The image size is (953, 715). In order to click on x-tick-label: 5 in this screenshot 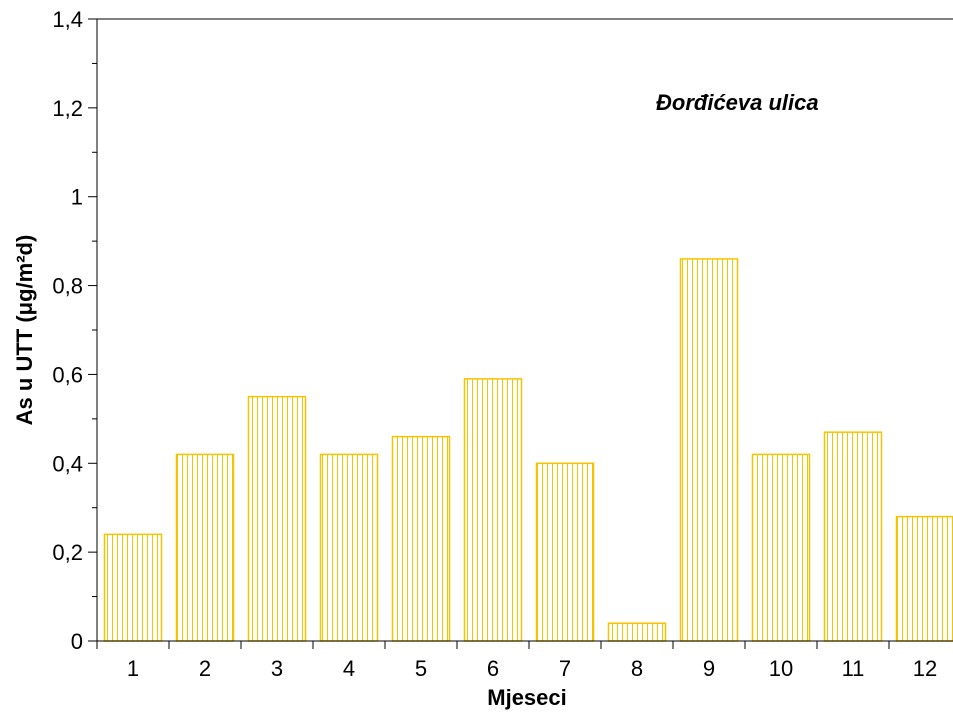, I will do `click(421, 668)`.